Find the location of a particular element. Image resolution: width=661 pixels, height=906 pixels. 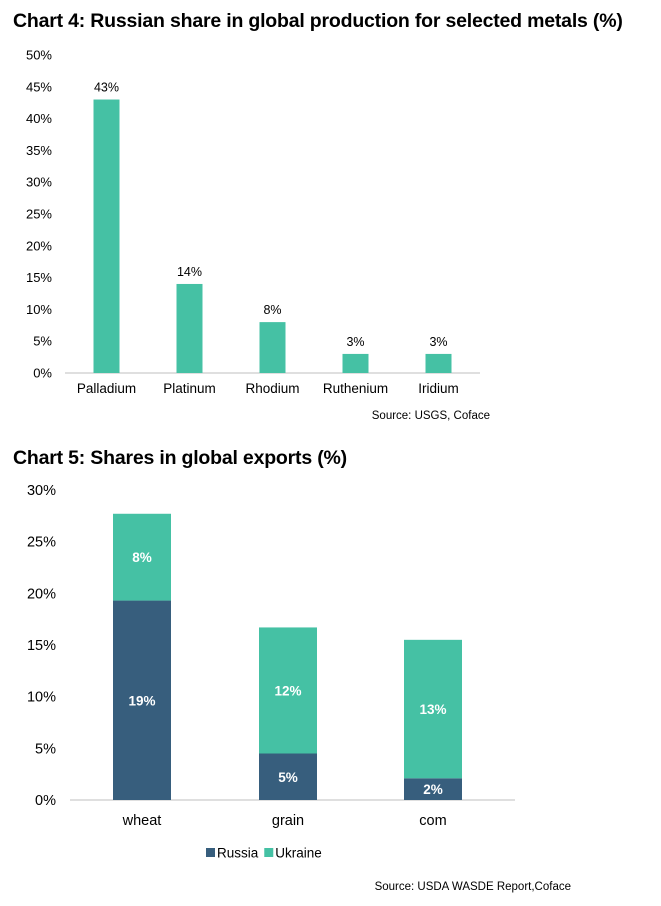

source-note: Source: USGS, Coface is located at coordinates (431, 416).